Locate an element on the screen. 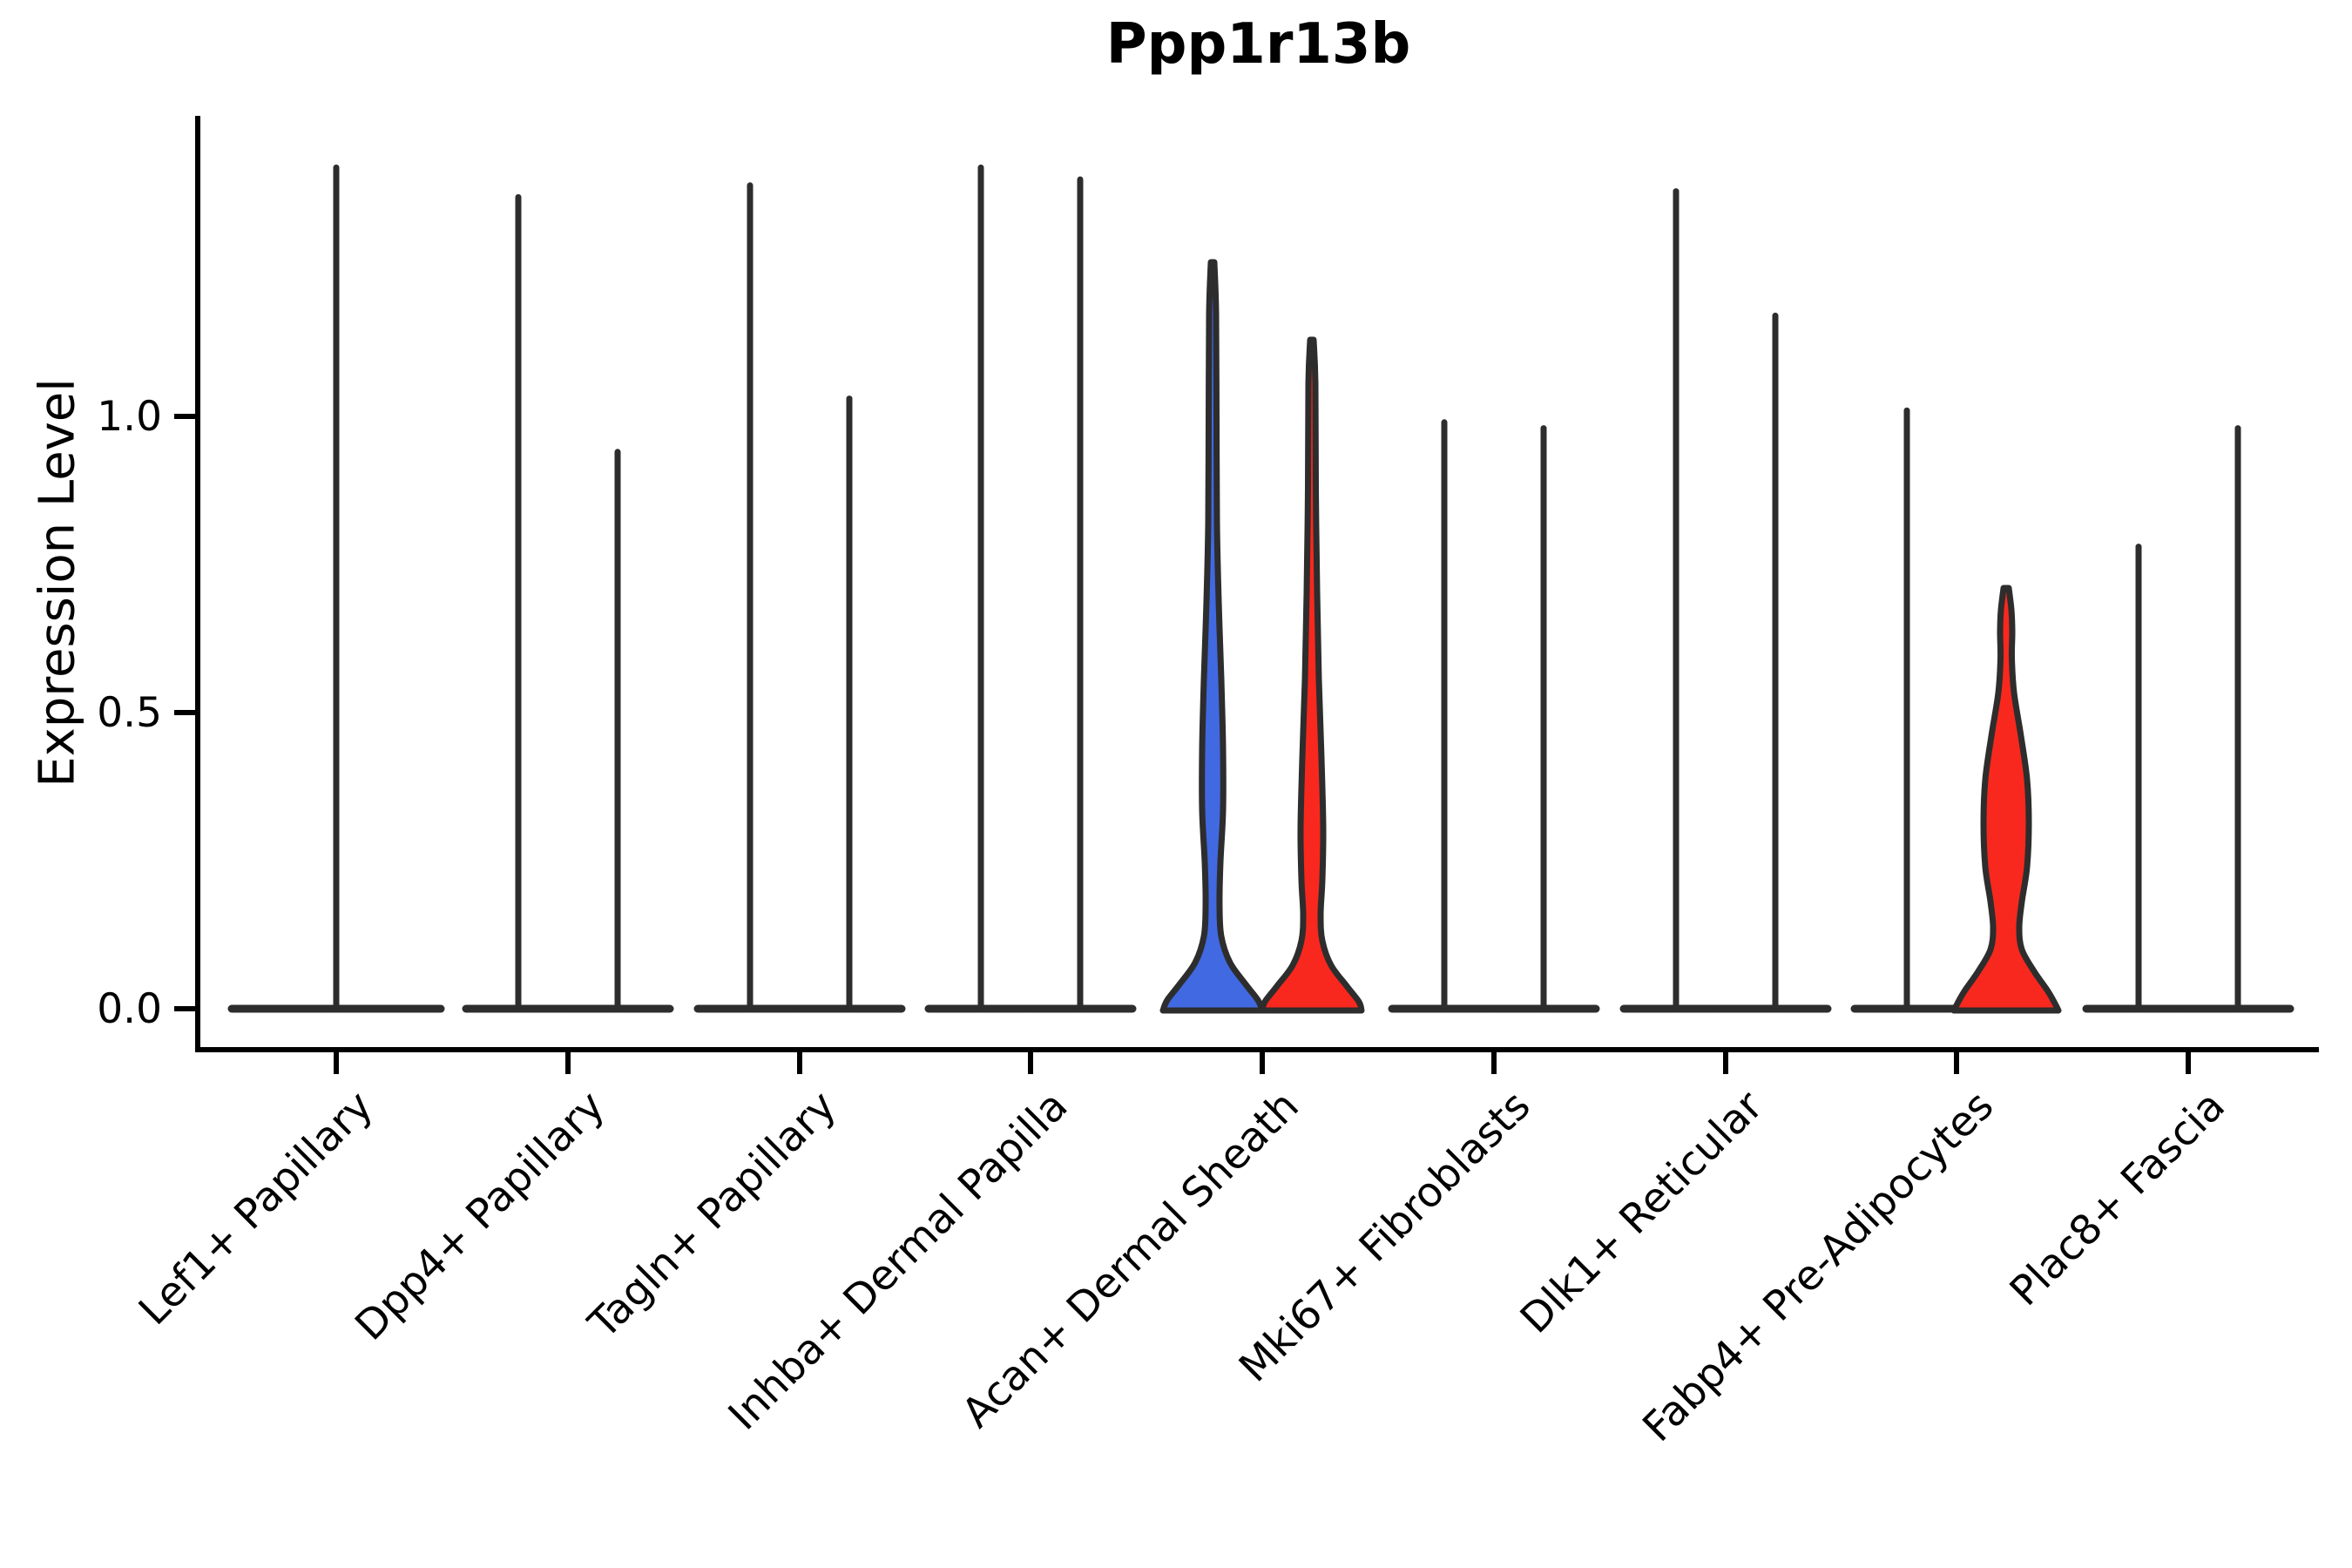 This screenshot has width=2352, height=1568. plot-title: Ppp1r13b is located at coordinates (1258, 44).